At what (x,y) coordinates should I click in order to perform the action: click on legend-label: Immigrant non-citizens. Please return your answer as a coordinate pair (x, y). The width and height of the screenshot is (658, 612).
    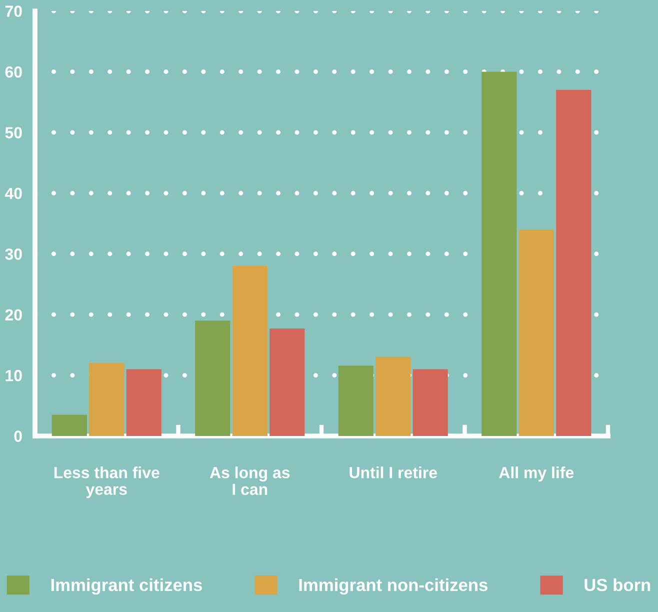
    Looking at the image, I should click on (393, 586).